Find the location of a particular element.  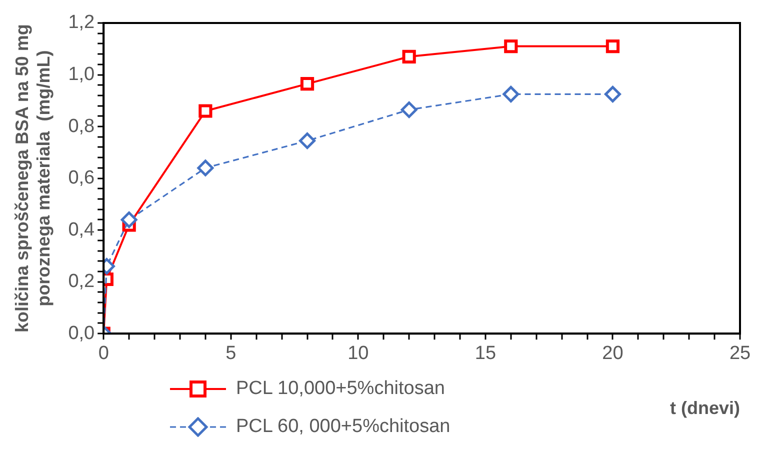

x-tick-label: 20 is located at coordinates (613, 353).